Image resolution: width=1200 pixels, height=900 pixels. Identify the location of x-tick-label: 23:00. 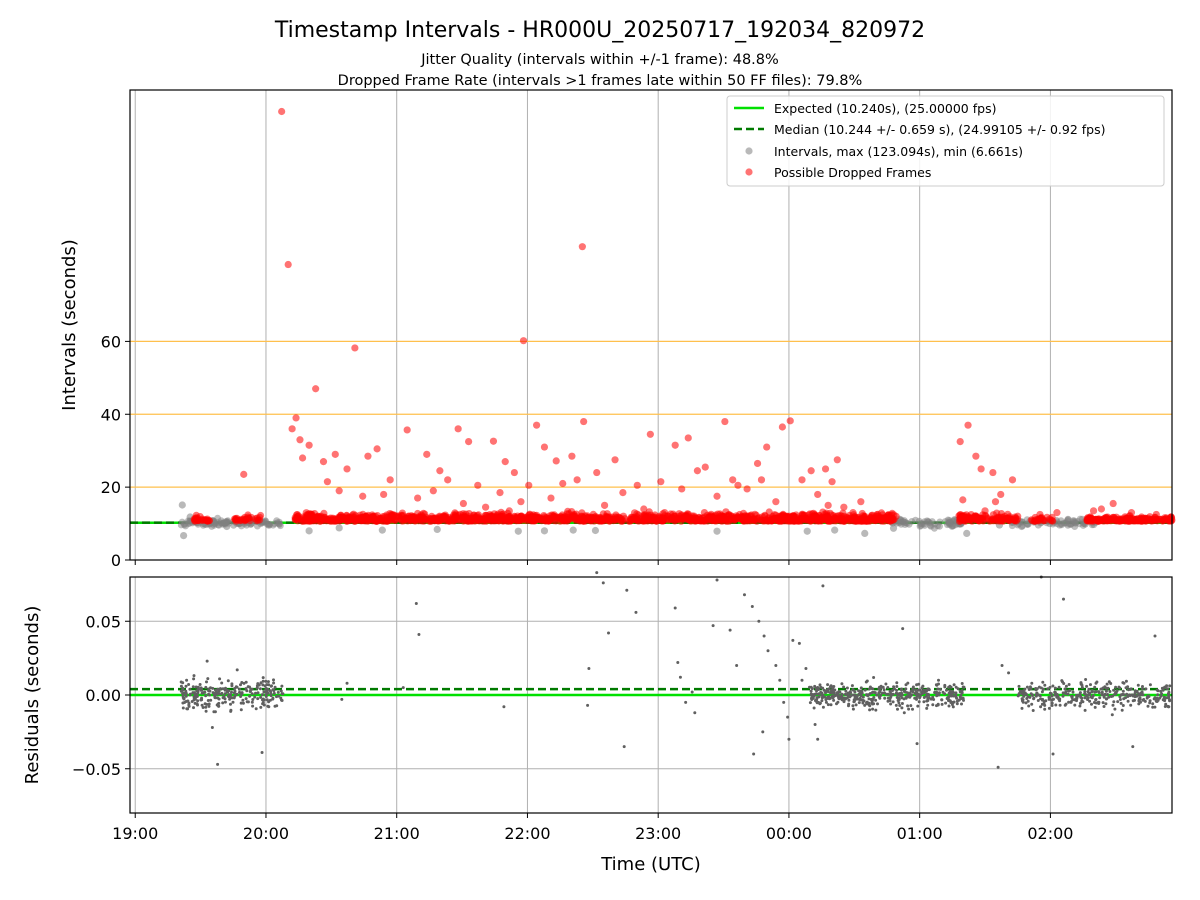
(658, 833).